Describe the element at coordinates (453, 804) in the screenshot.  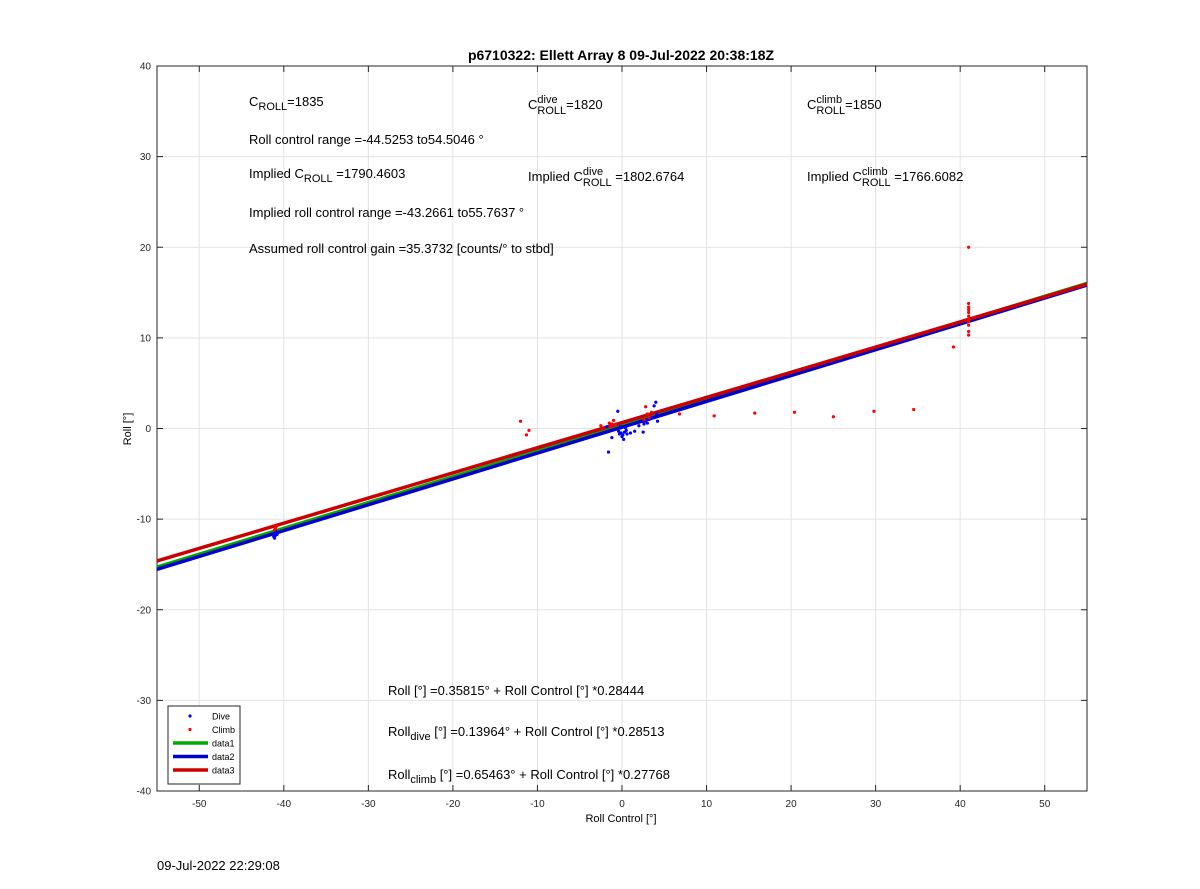
I see `x-tick-label: -20` at that location.